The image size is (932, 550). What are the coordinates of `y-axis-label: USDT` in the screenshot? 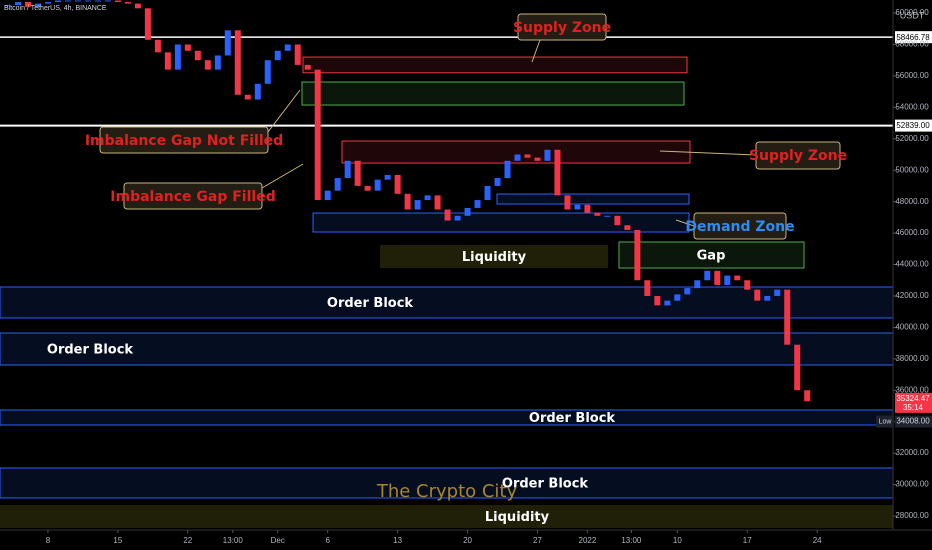 It's located at (912, 15).